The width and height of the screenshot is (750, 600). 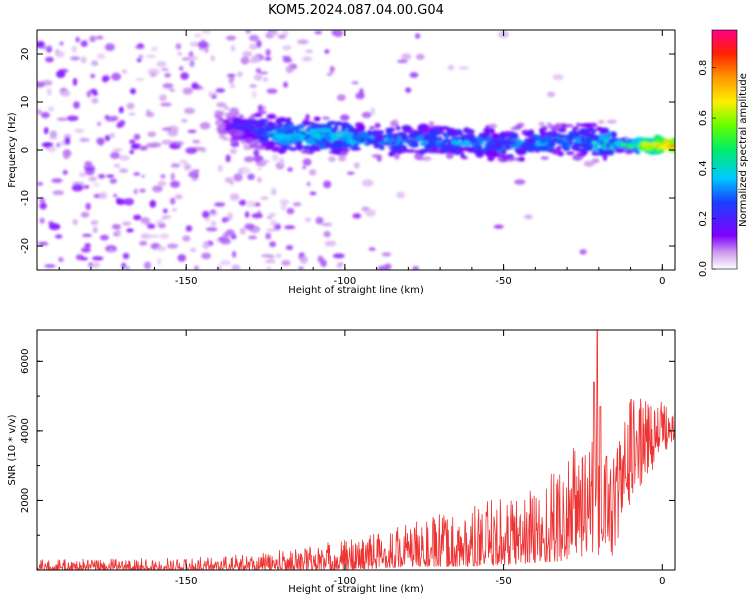 I want to click on spectrogram-ytick-label: 0, so click(x=25, y=150).